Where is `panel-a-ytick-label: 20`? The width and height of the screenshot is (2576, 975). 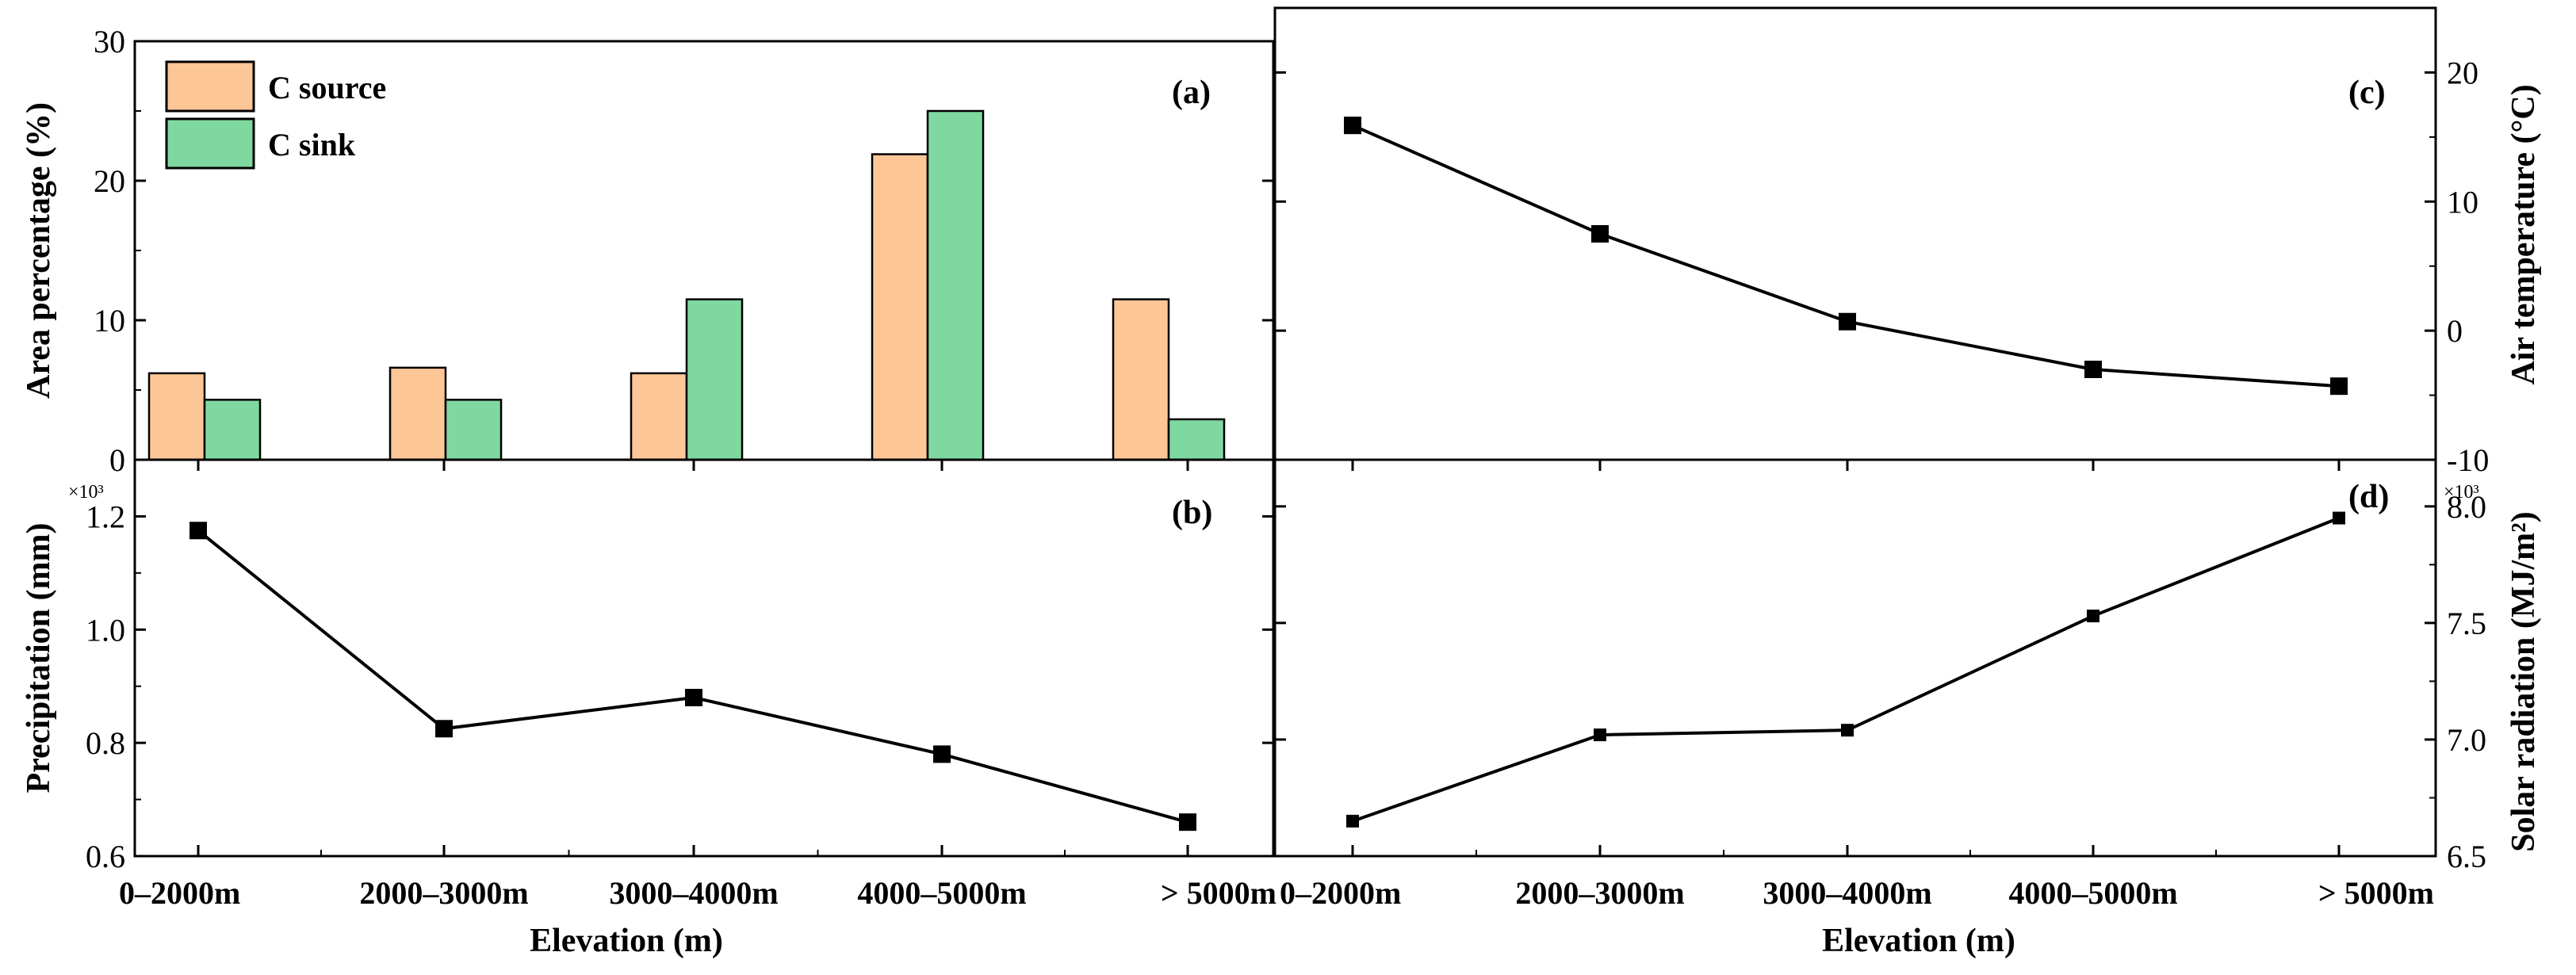
panel-a-ytick-label: 20 is located at coordinates (109, 181).